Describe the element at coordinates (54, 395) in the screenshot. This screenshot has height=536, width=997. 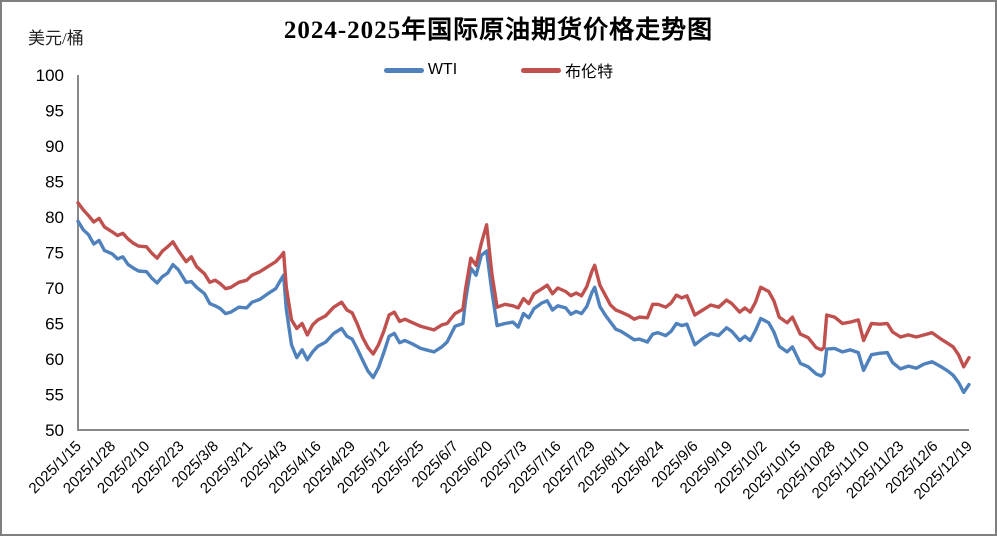
I see `y-tick-label: 55` at that location.